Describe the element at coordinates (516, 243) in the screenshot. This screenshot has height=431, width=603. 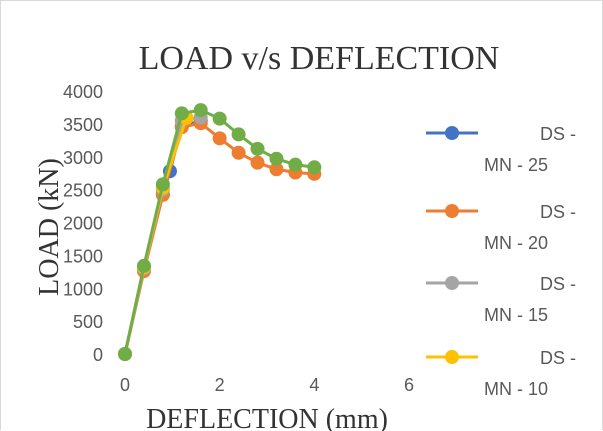
I see `legend-label: MN - 20` at that location.